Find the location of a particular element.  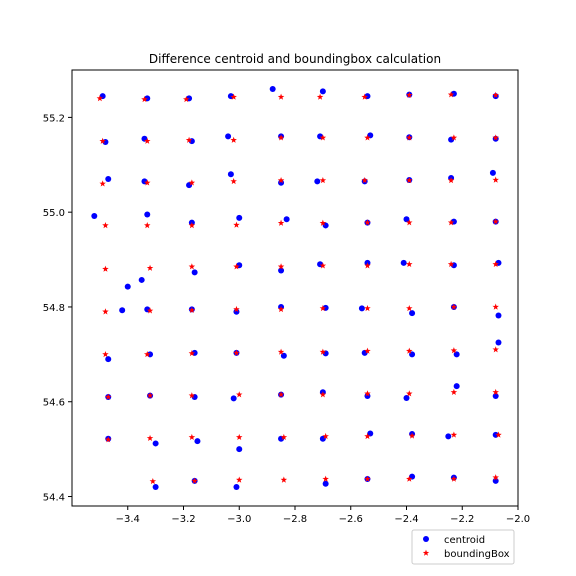

y-tick-label: 54.6 is located at coordinates (54, 403).